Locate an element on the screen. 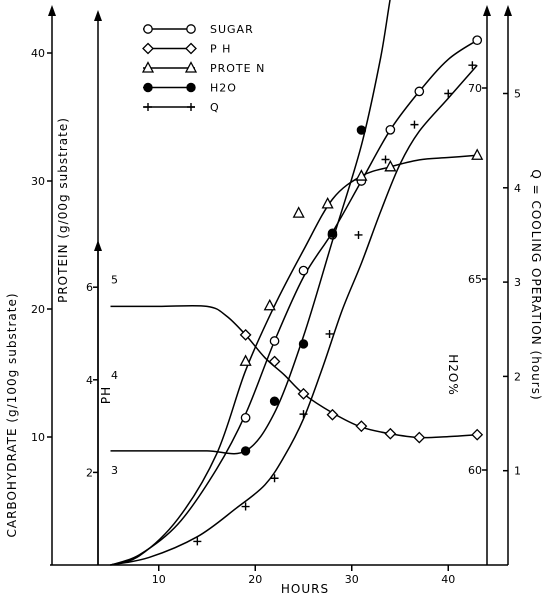 The width and height of the screenshot is (548, 599). x-axis-label: HOURS is located at coordinates (305, 589).